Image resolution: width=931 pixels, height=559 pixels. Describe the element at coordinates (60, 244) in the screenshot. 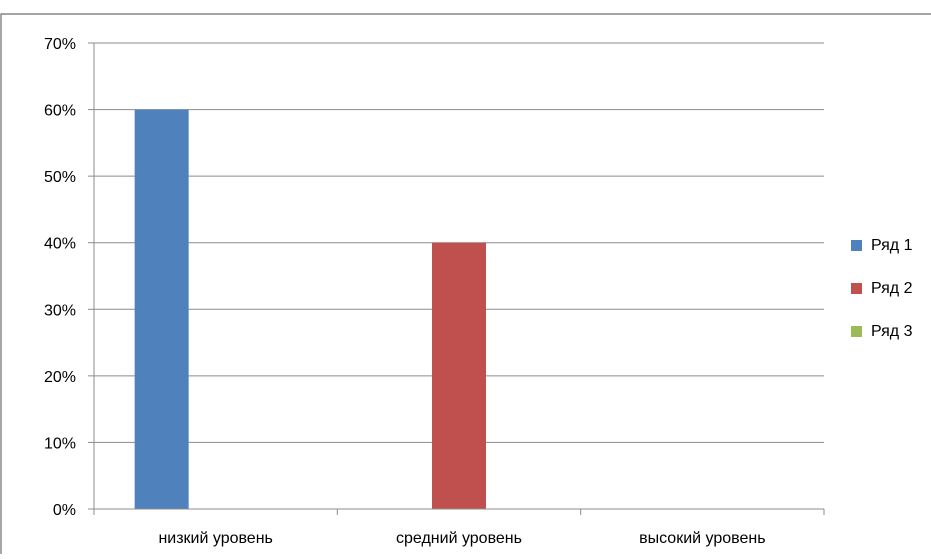

I see `y-tick-label: 40%` at that location.